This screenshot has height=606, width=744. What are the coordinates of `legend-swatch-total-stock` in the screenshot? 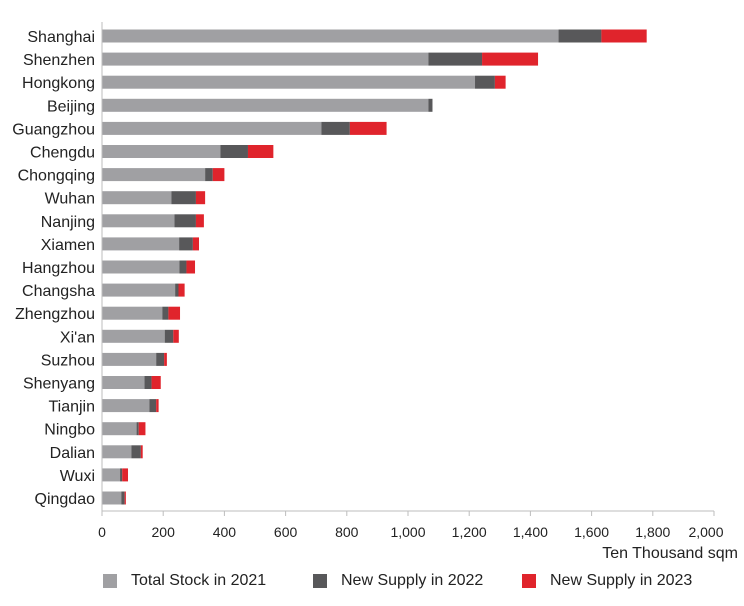 It's located at (110, 581).